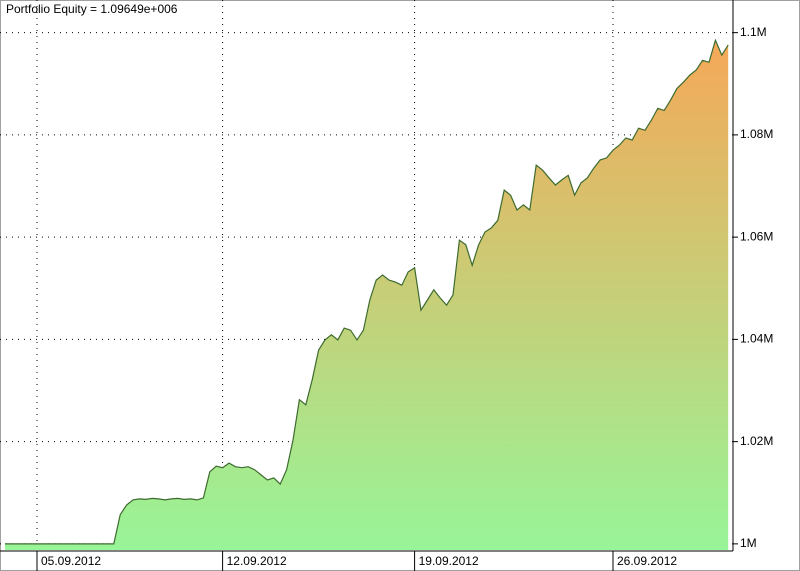 This screenshot has width=800, height=571. What do you see at coordinates (756, 134) in the screenshot?
I see `y-tick-label: 1.08M` at bounding box center [756, 134].